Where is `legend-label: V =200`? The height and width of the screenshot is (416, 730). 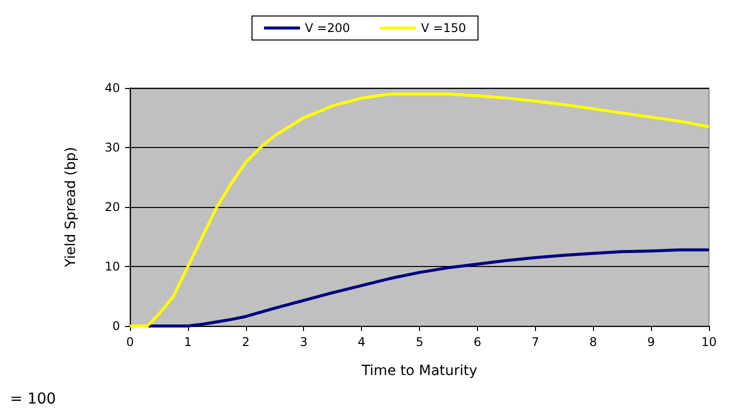 legend-label: V =200 is located at coordinates (327, 28).